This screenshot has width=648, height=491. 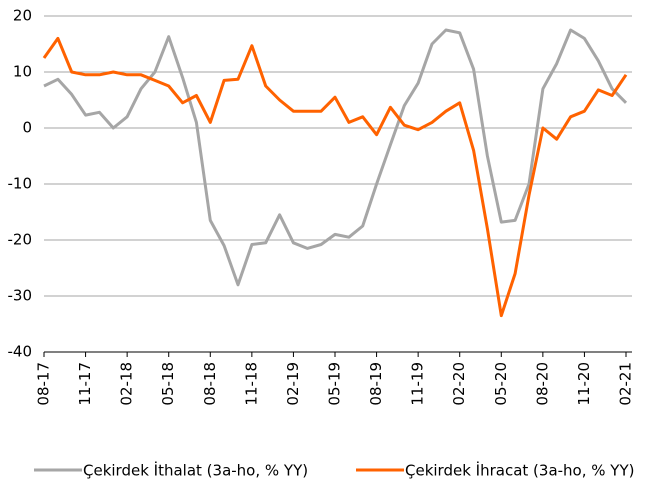 What do you see at coordinates (22, 16) in the screenshot?
I see `y-tick-label: 20` at bounding box center [22, 16].